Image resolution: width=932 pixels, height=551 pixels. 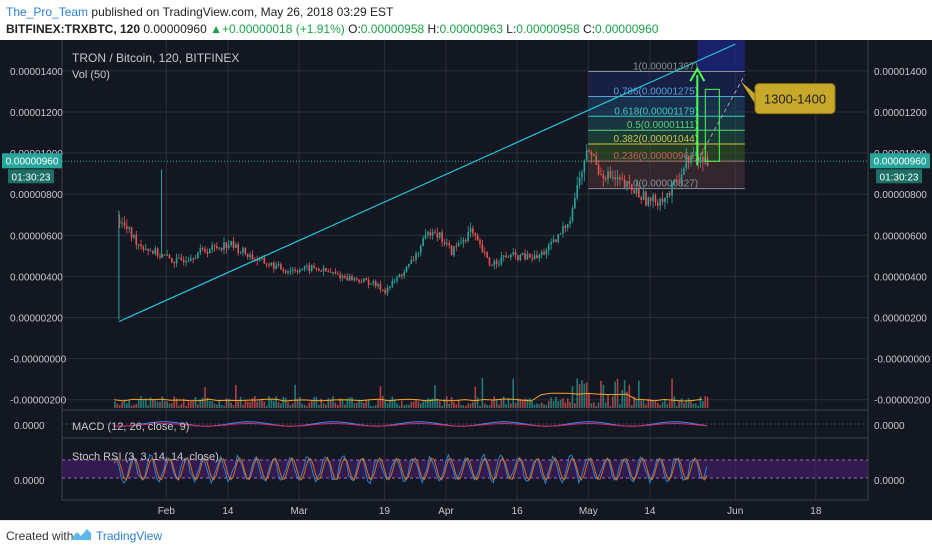 I want to click on fib-level-label: 1(0.00001397), so click(x=665, y=66).